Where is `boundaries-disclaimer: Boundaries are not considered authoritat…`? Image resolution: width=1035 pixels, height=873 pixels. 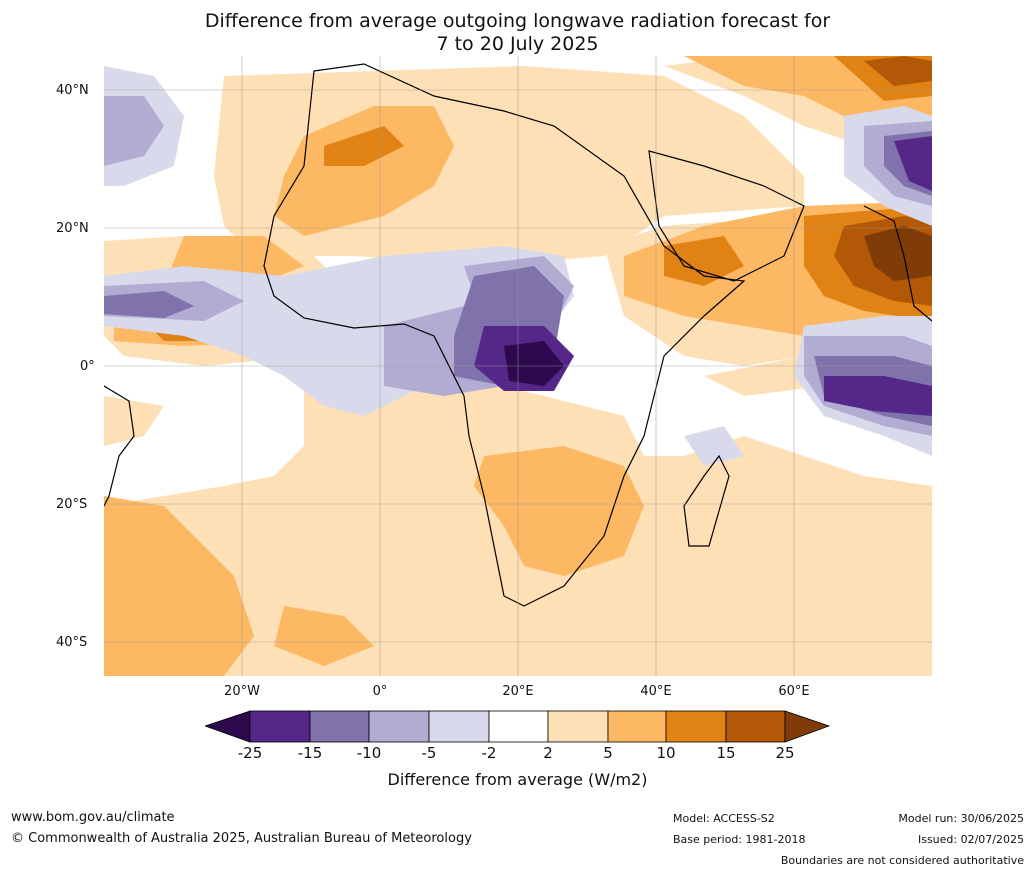 boundaries-disclaimer: Boundaries are not considered authoritat… is located at coordinates (902, 860).